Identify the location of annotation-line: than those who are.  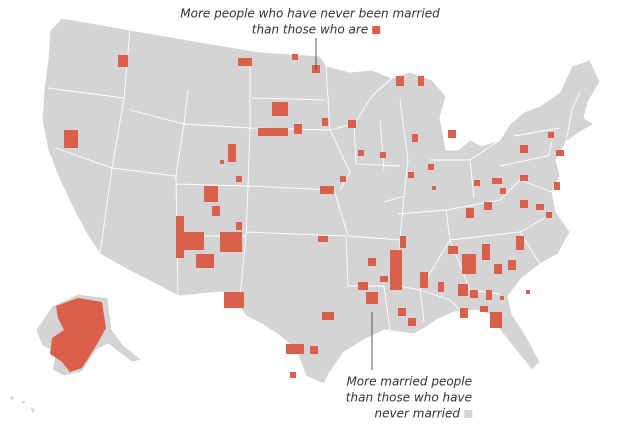
(310, 30).